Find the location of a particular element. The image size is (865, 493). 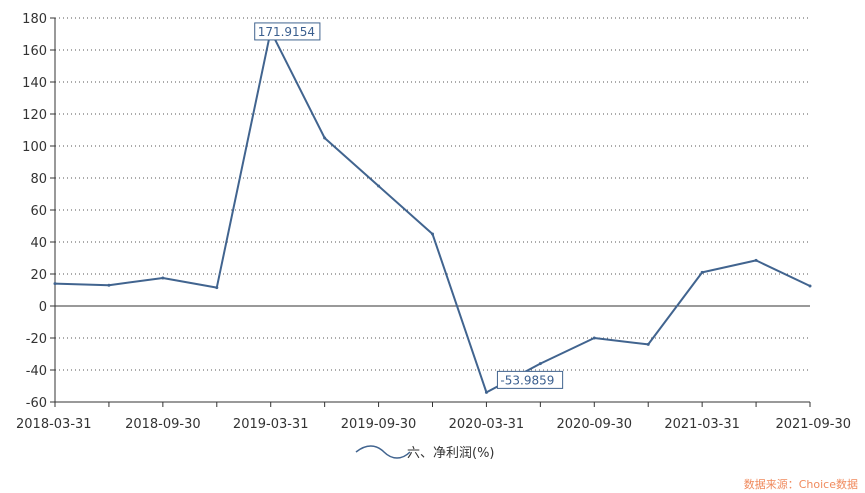

y-tick-label: 80 is located at coordinates (38, 179).